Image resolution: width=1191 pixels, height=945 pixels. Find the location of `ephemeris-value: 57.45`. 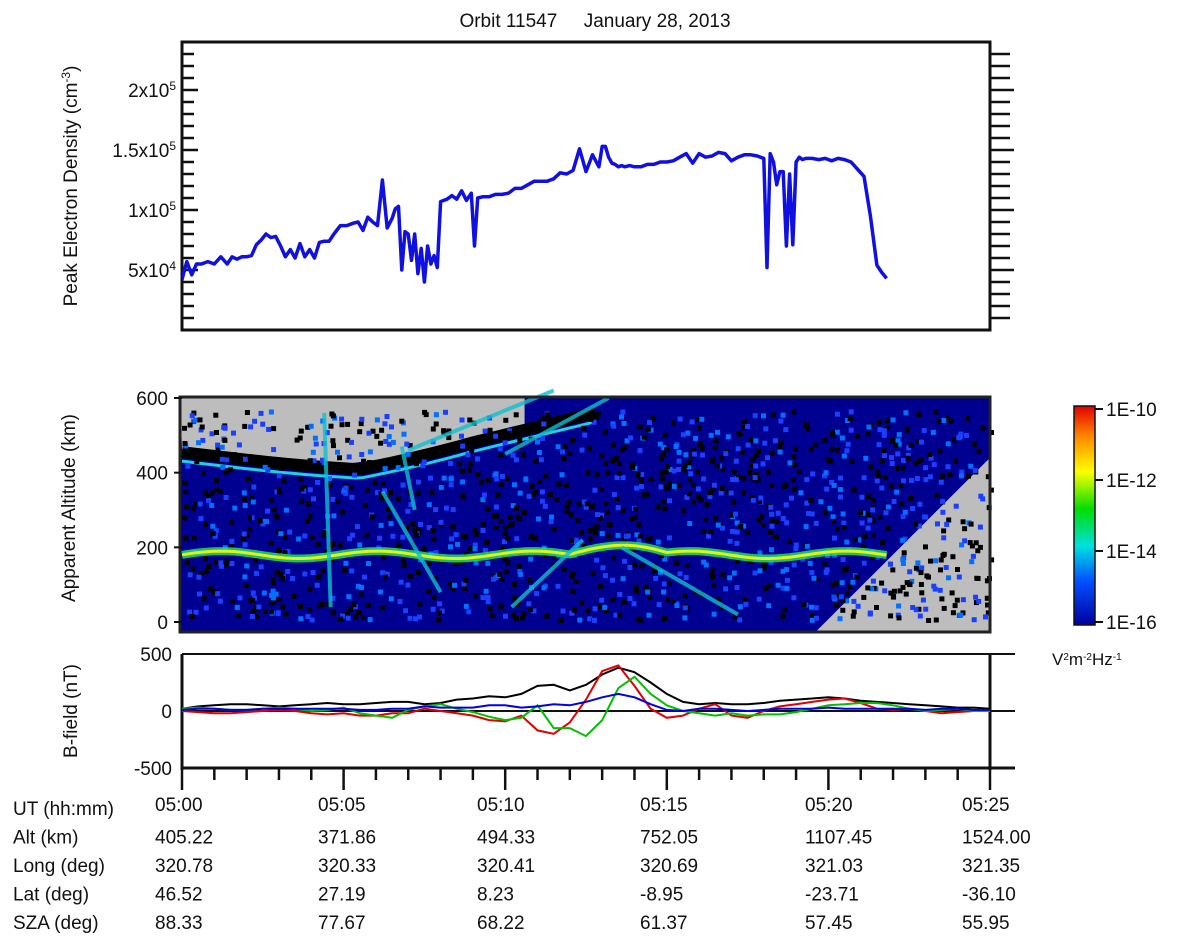

ephemeris-value: 57.45 is located at coordinates (829, 923).